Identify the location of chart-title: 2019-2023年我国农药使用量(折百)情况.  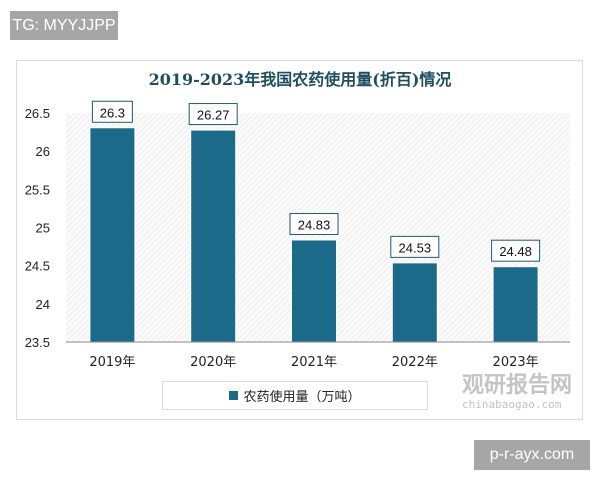
(300, 79).